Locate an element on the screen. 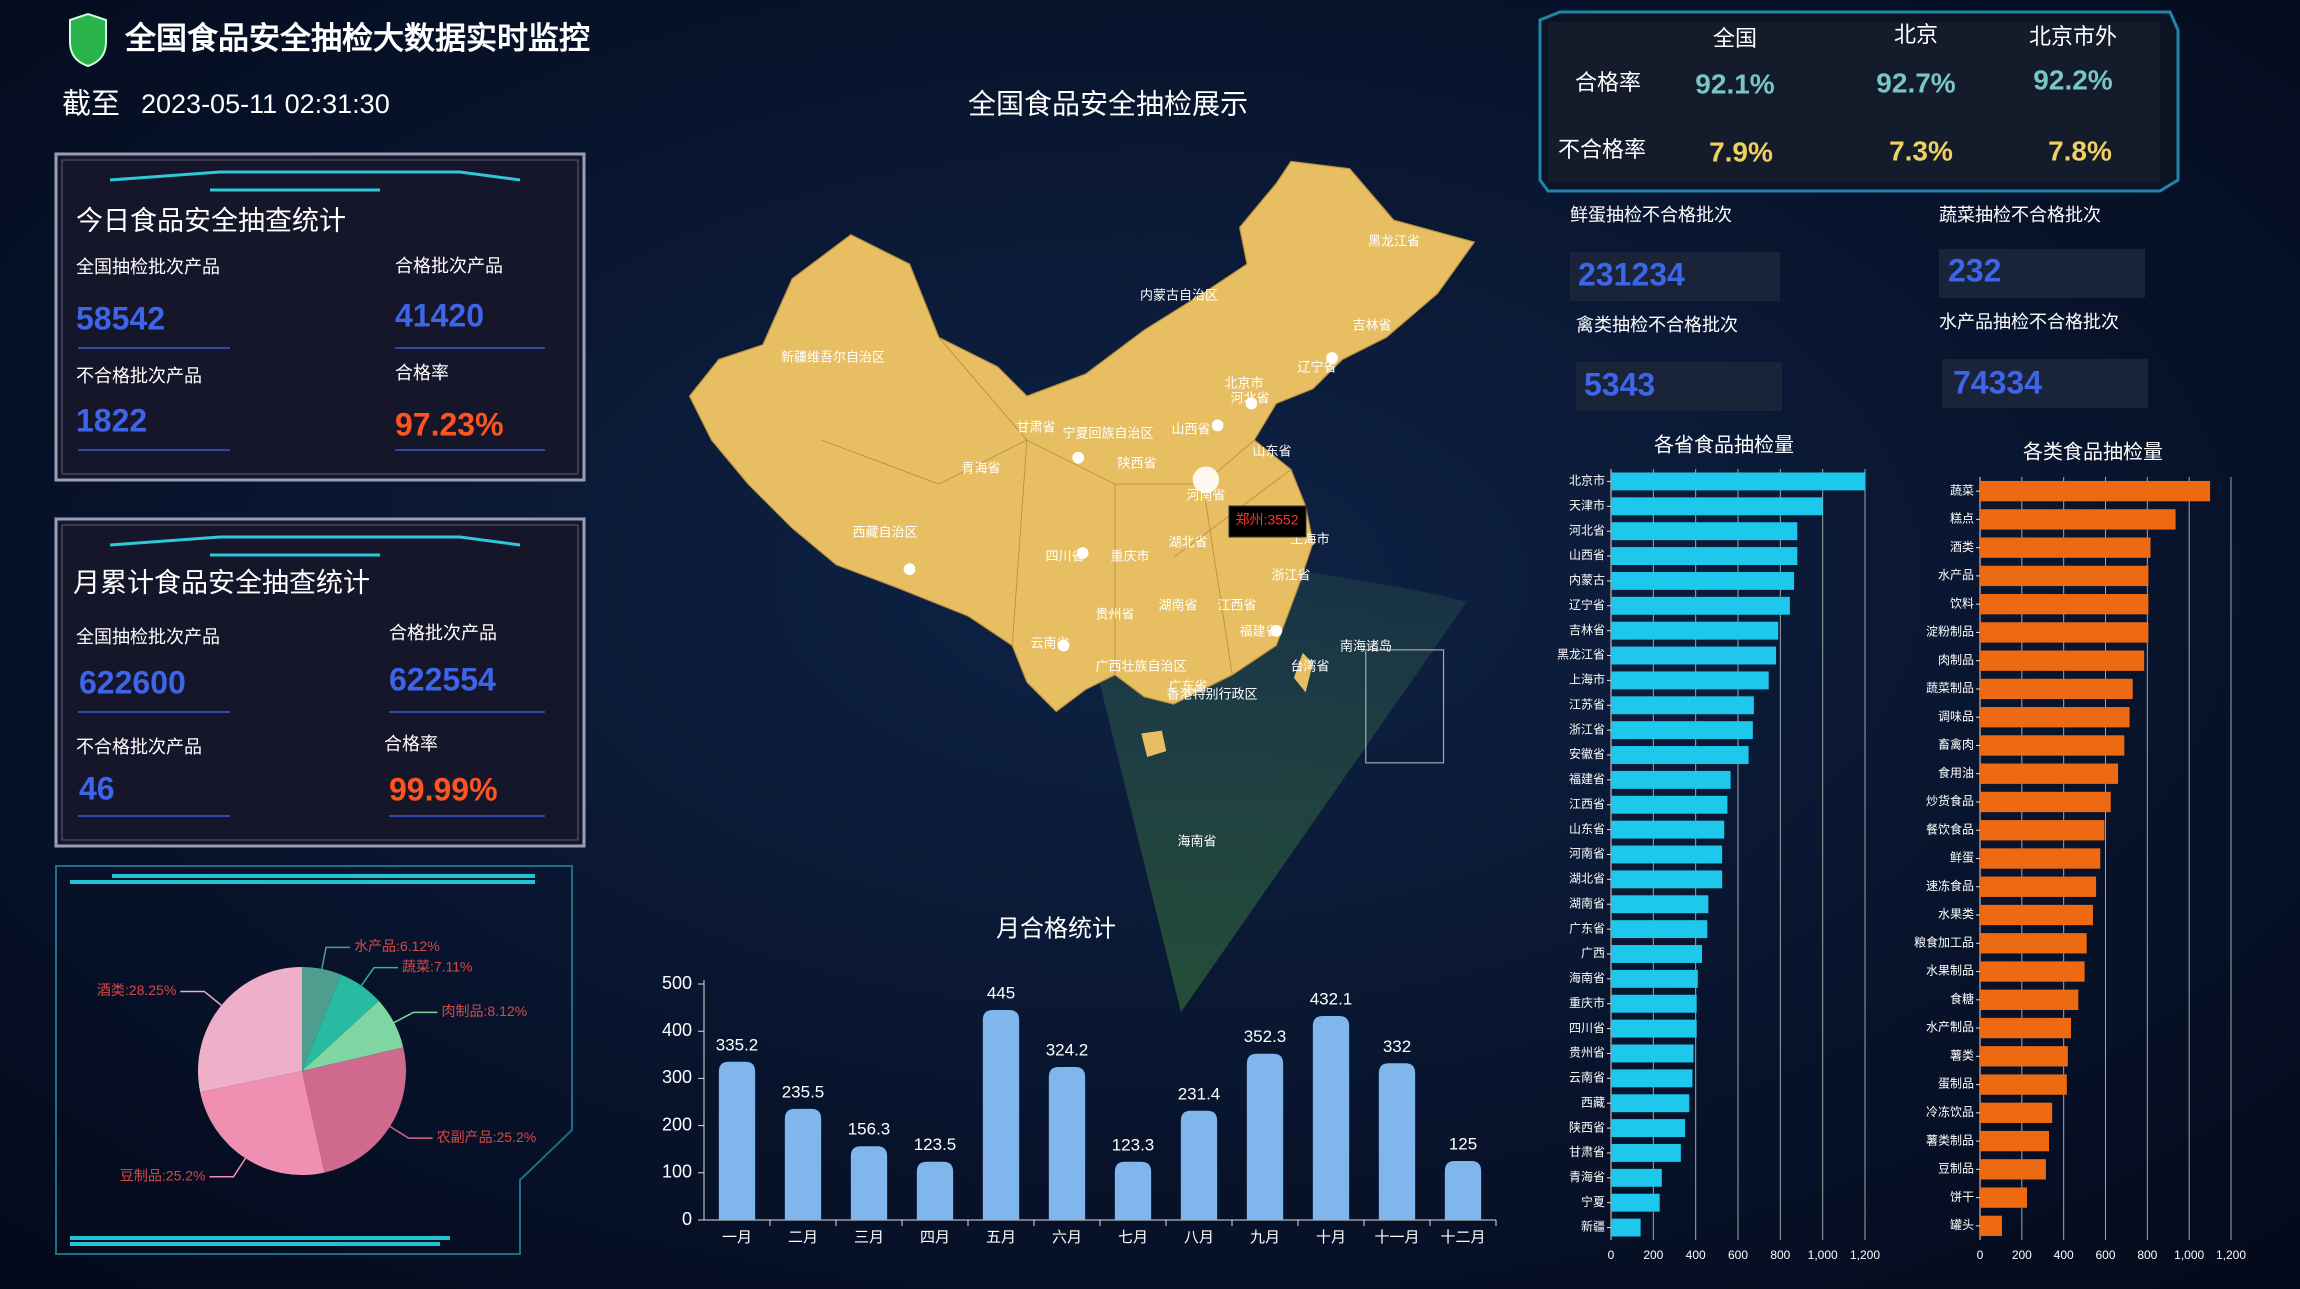 Image resolution: width=2300 pixels, height=1289 pixels. x-tick-label: 四月 is located at coordinates (935, 1237).